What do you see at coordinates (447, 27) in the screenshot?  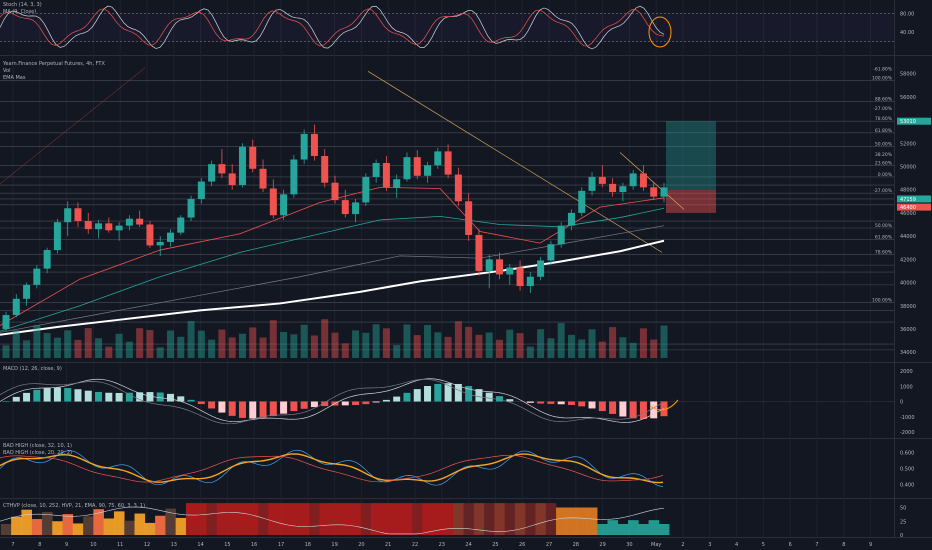 I see `stoch-band-fill` at bounding box center [447, 27].